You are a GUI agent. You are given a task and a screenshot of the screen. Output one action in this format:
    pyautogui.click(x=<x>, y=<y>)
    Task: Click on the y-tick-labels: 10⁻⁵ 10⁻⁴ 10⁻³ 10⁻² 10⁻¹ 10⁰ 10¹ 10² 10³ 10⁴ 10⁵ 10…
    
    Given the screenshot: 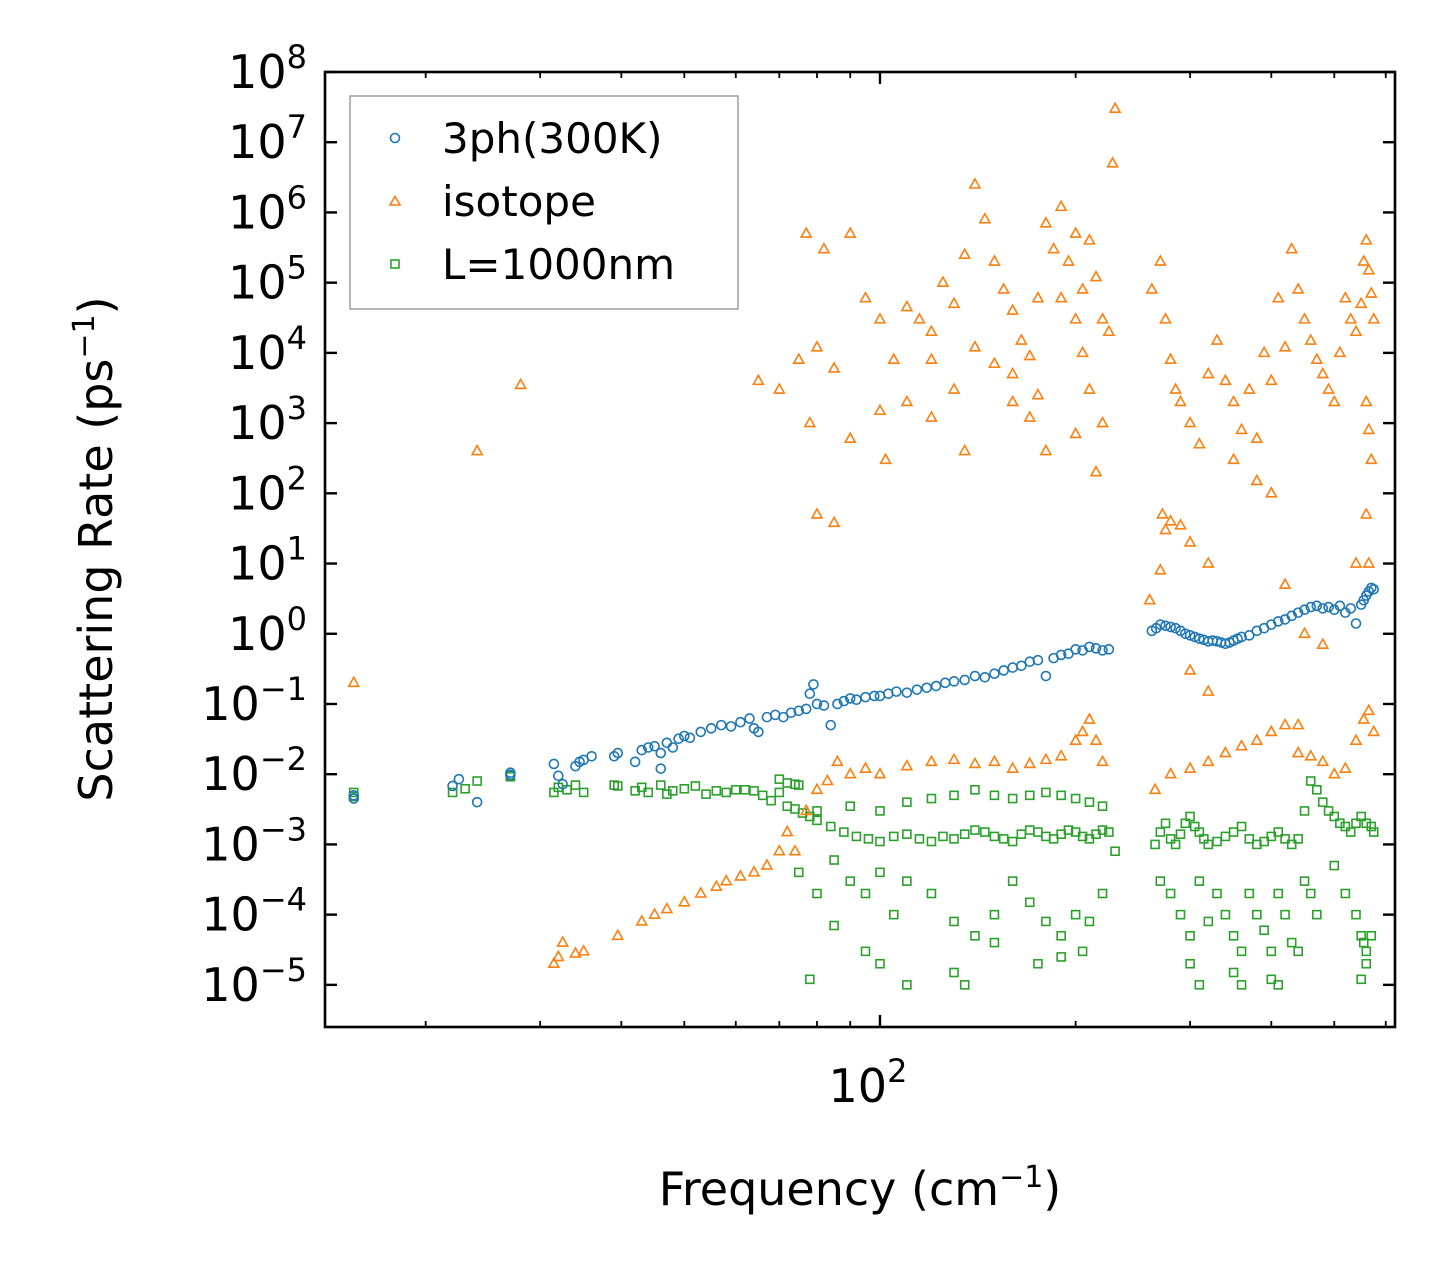 What is the action you would take?
    pyautogui.click(x=254, y=525)
    